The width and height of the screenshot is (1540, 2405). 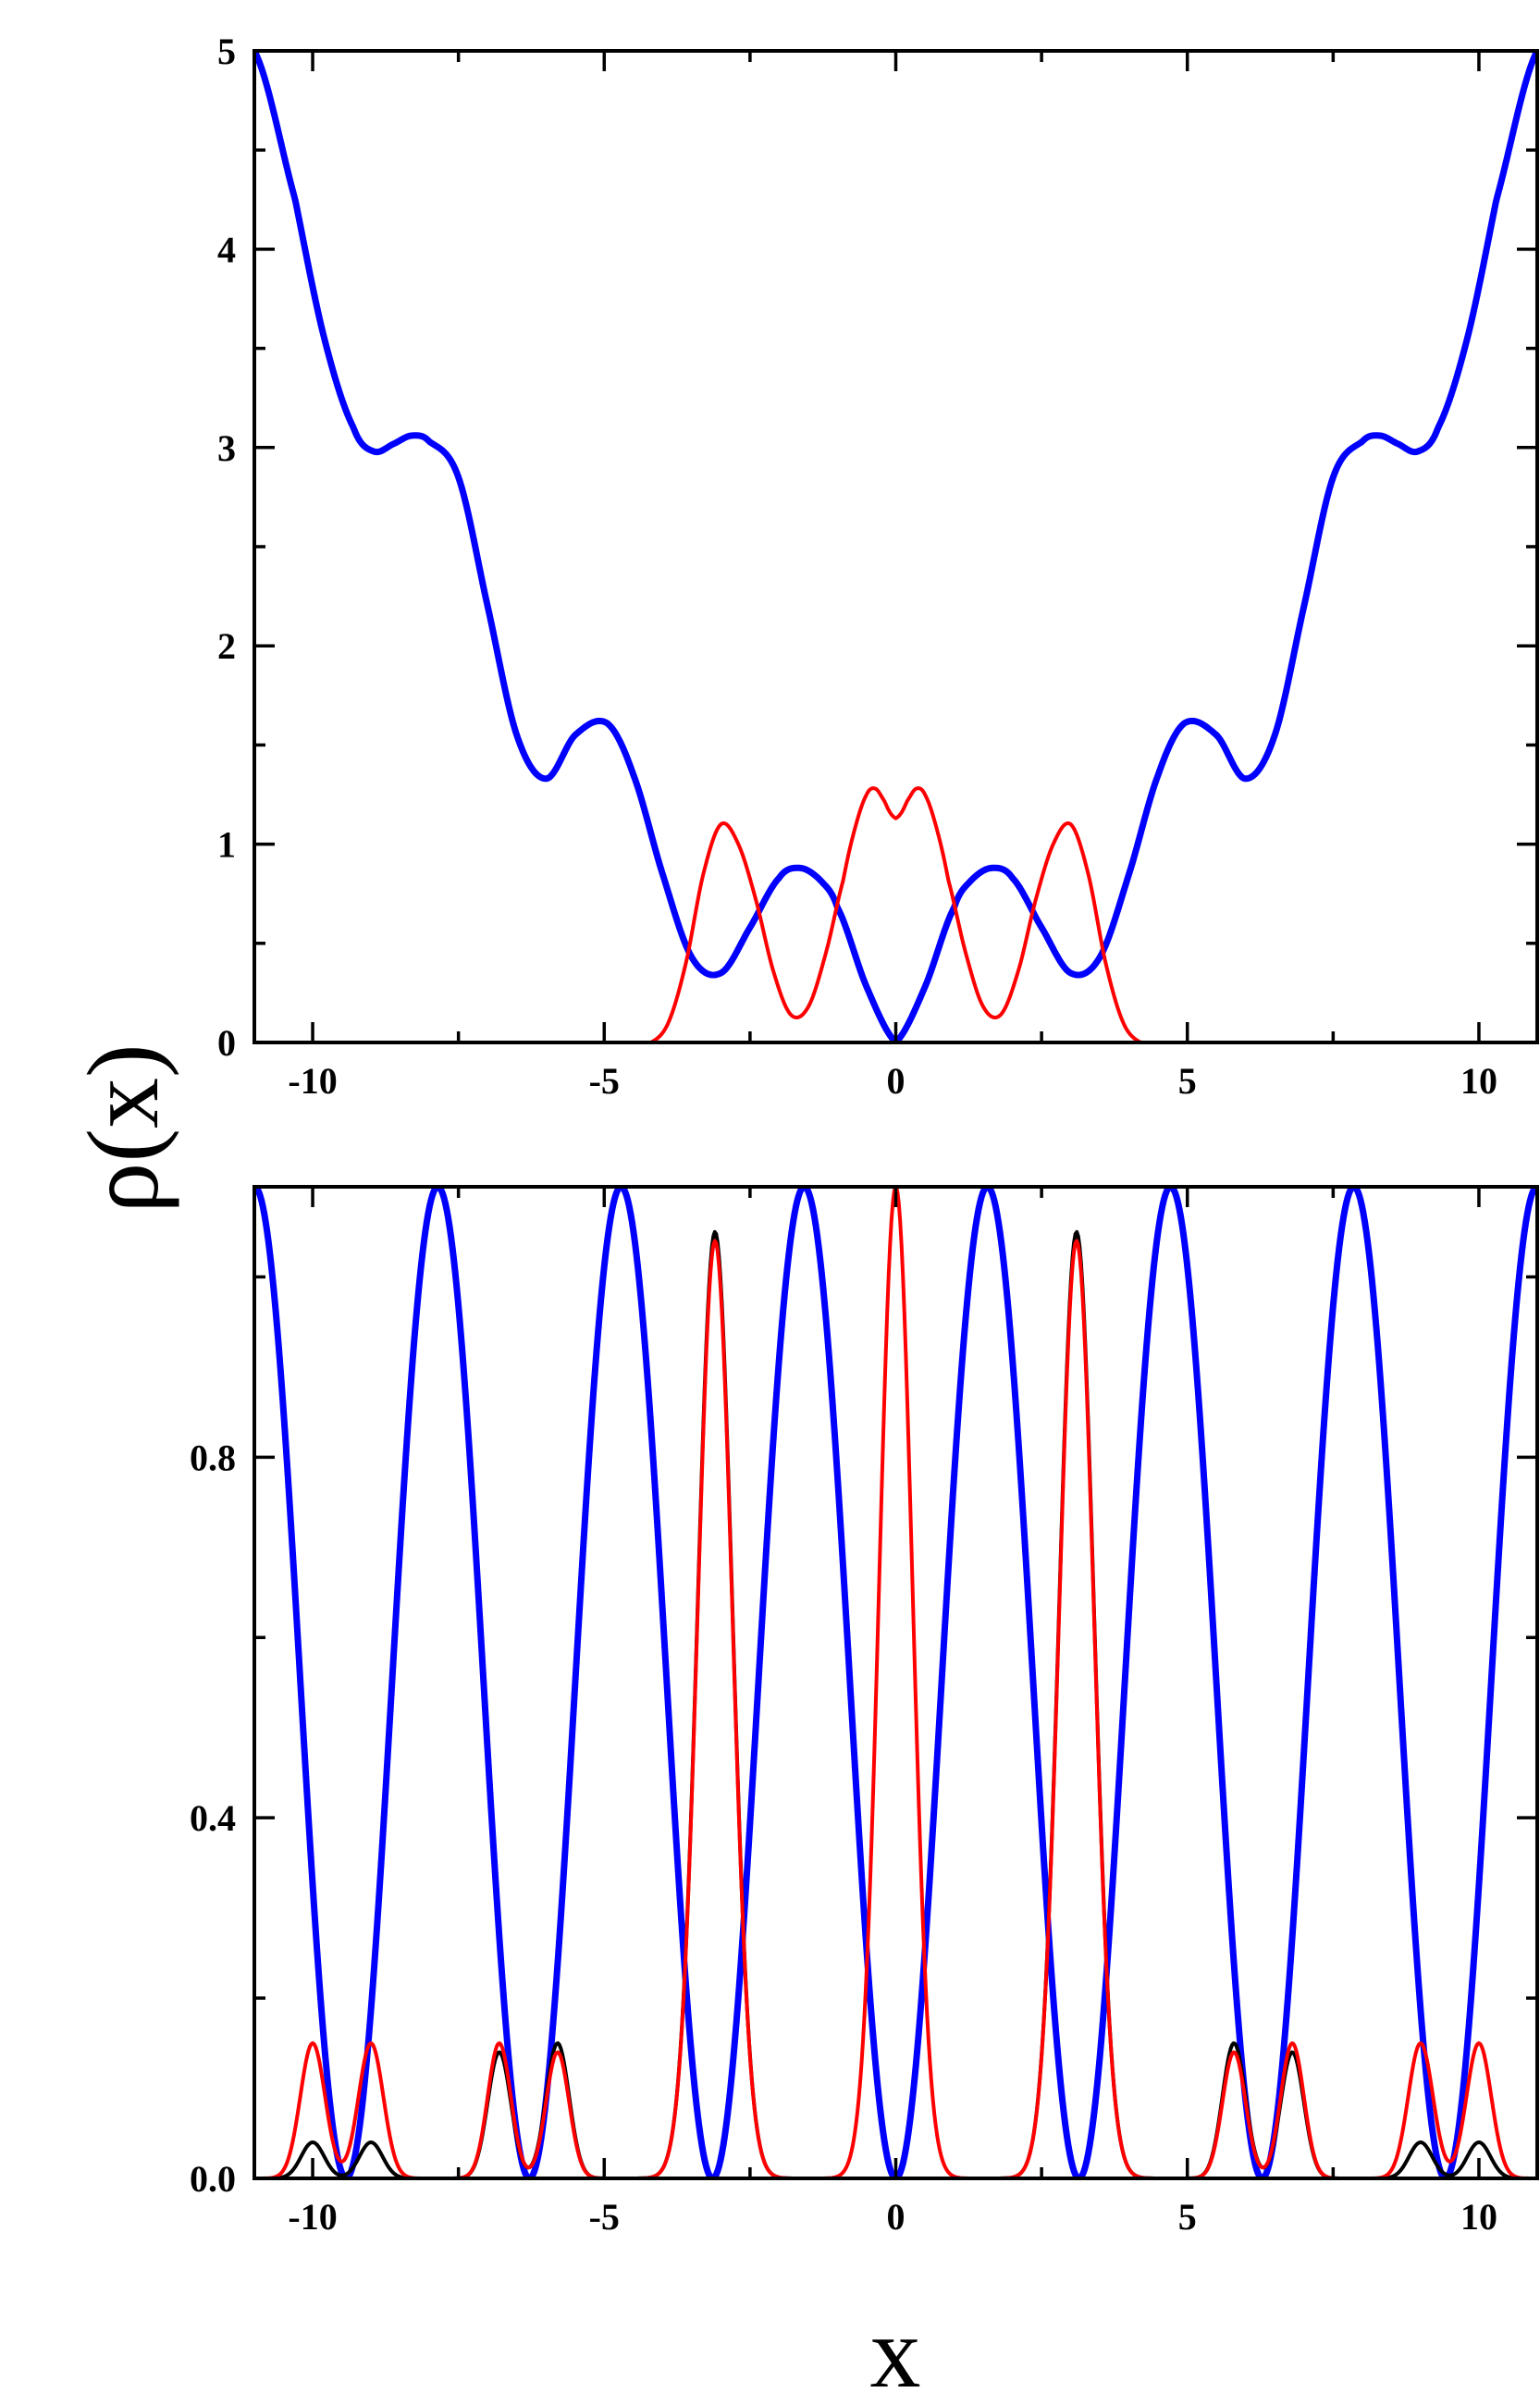 I want to click on y-tick-label: 2, so click(x=227, y=646).